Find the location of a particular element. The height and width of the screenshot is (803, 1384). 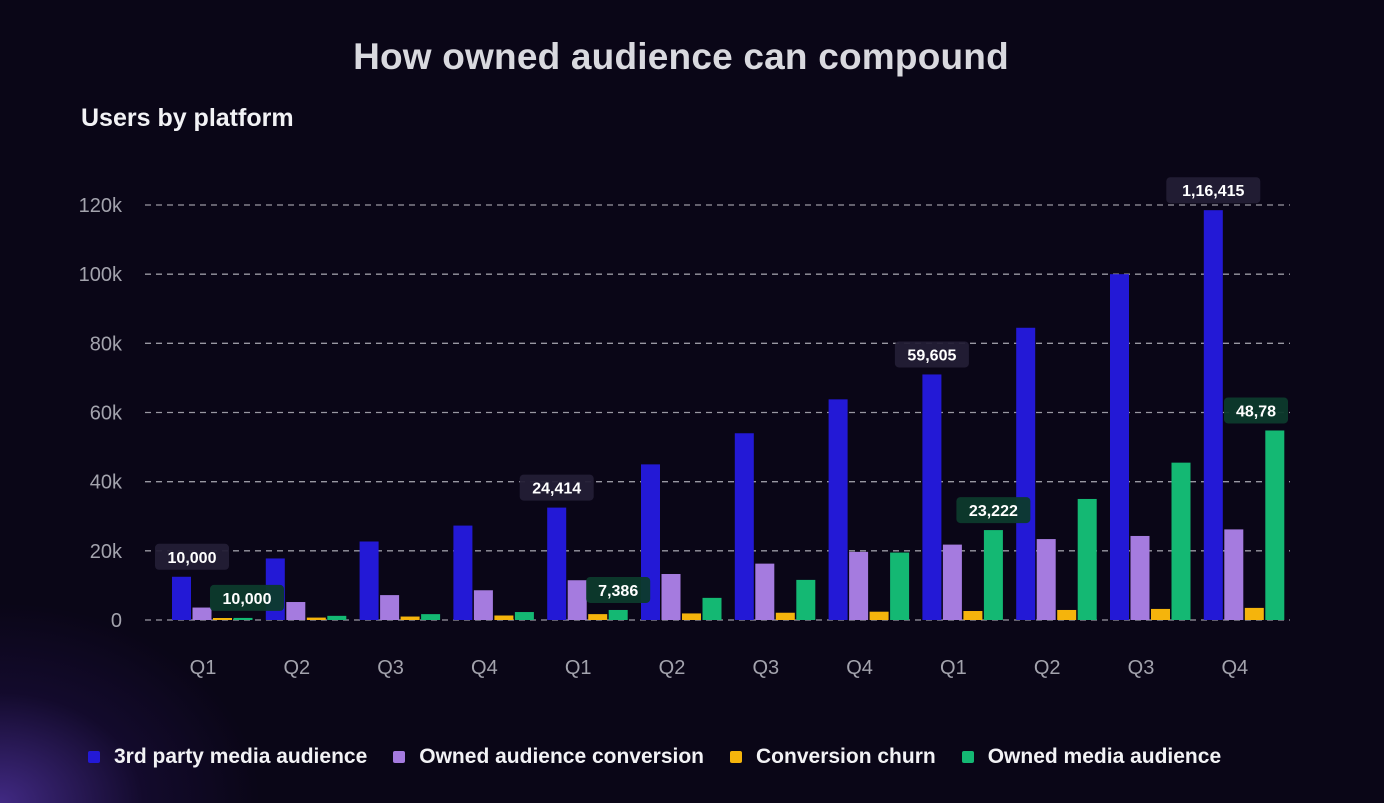

y-tick-label: 100k is located at coordinates (101, 275).